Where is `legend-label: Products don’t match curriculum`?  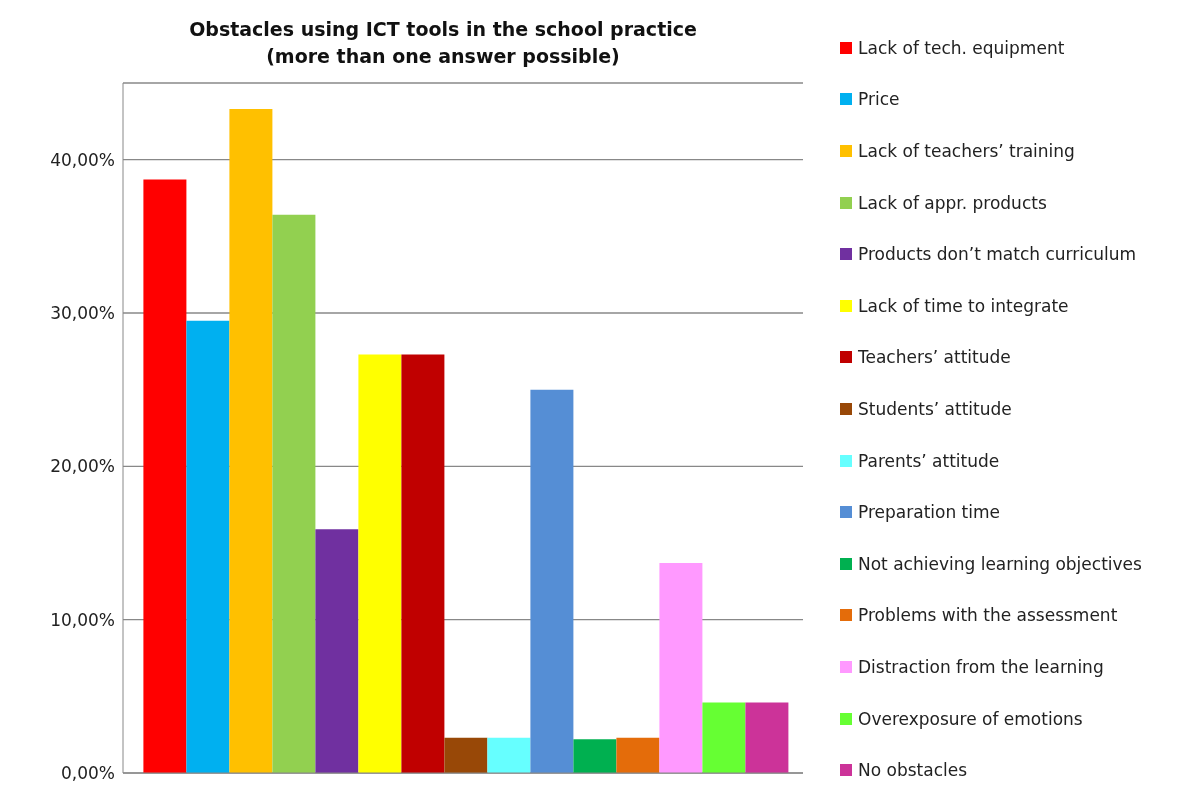
legend-label: Products don’t match curriculum is located at coordinates (997, 254).